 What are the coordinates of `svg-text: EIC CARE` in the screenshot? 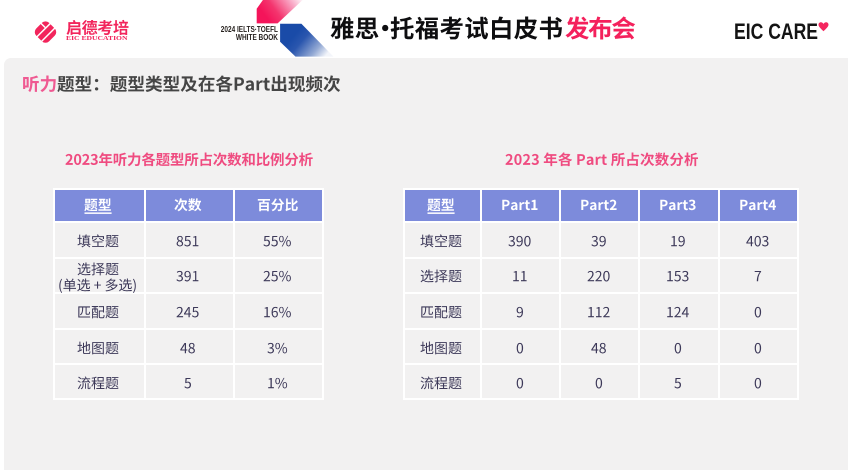 It's located at (776, 31).